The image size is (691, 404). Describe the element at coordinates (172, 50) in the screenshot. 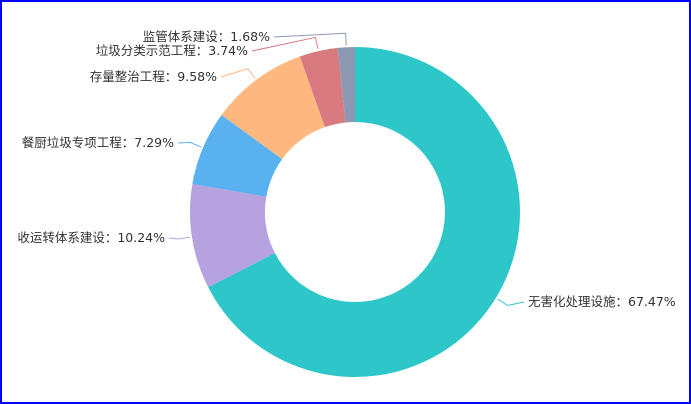

I see `slice-label-4: 垃圾分类示范工程：3.74%` at that location.